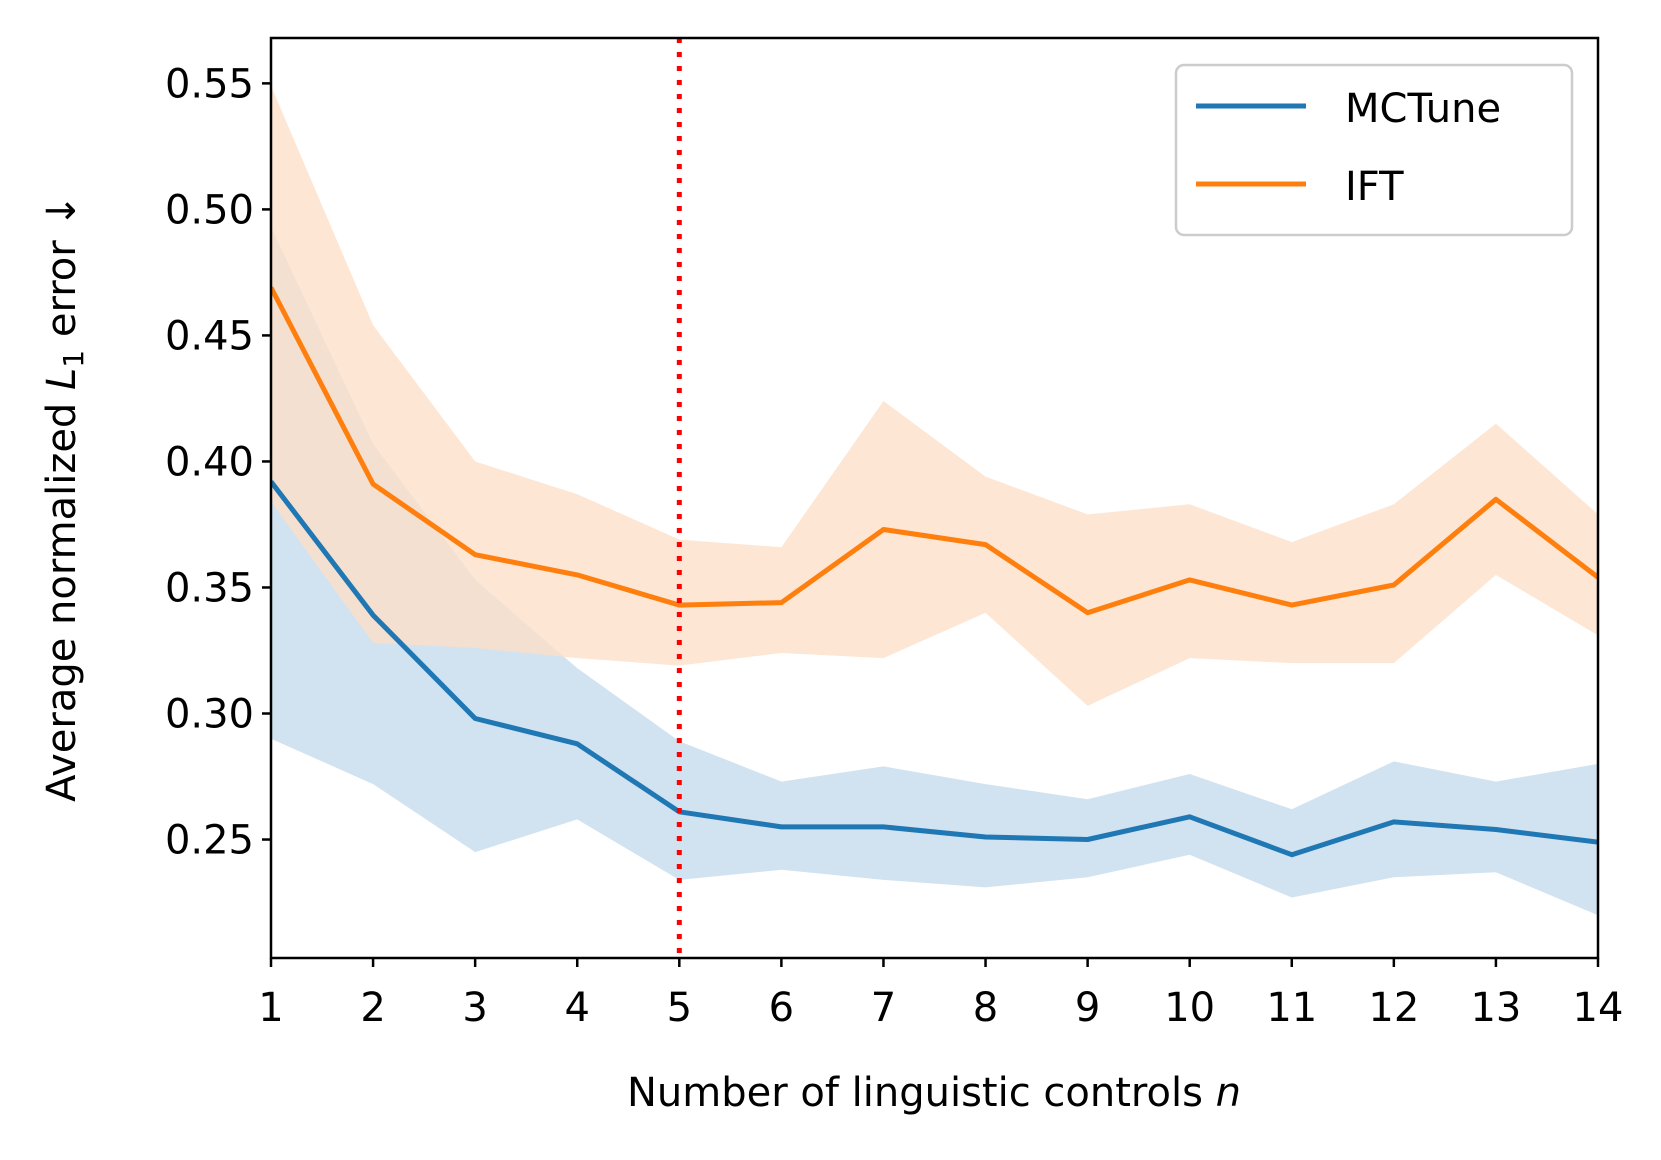 The width and height of the screenshot is (1661, 1160). I want to click on x-tick-label: 1, so click(270, 1008).